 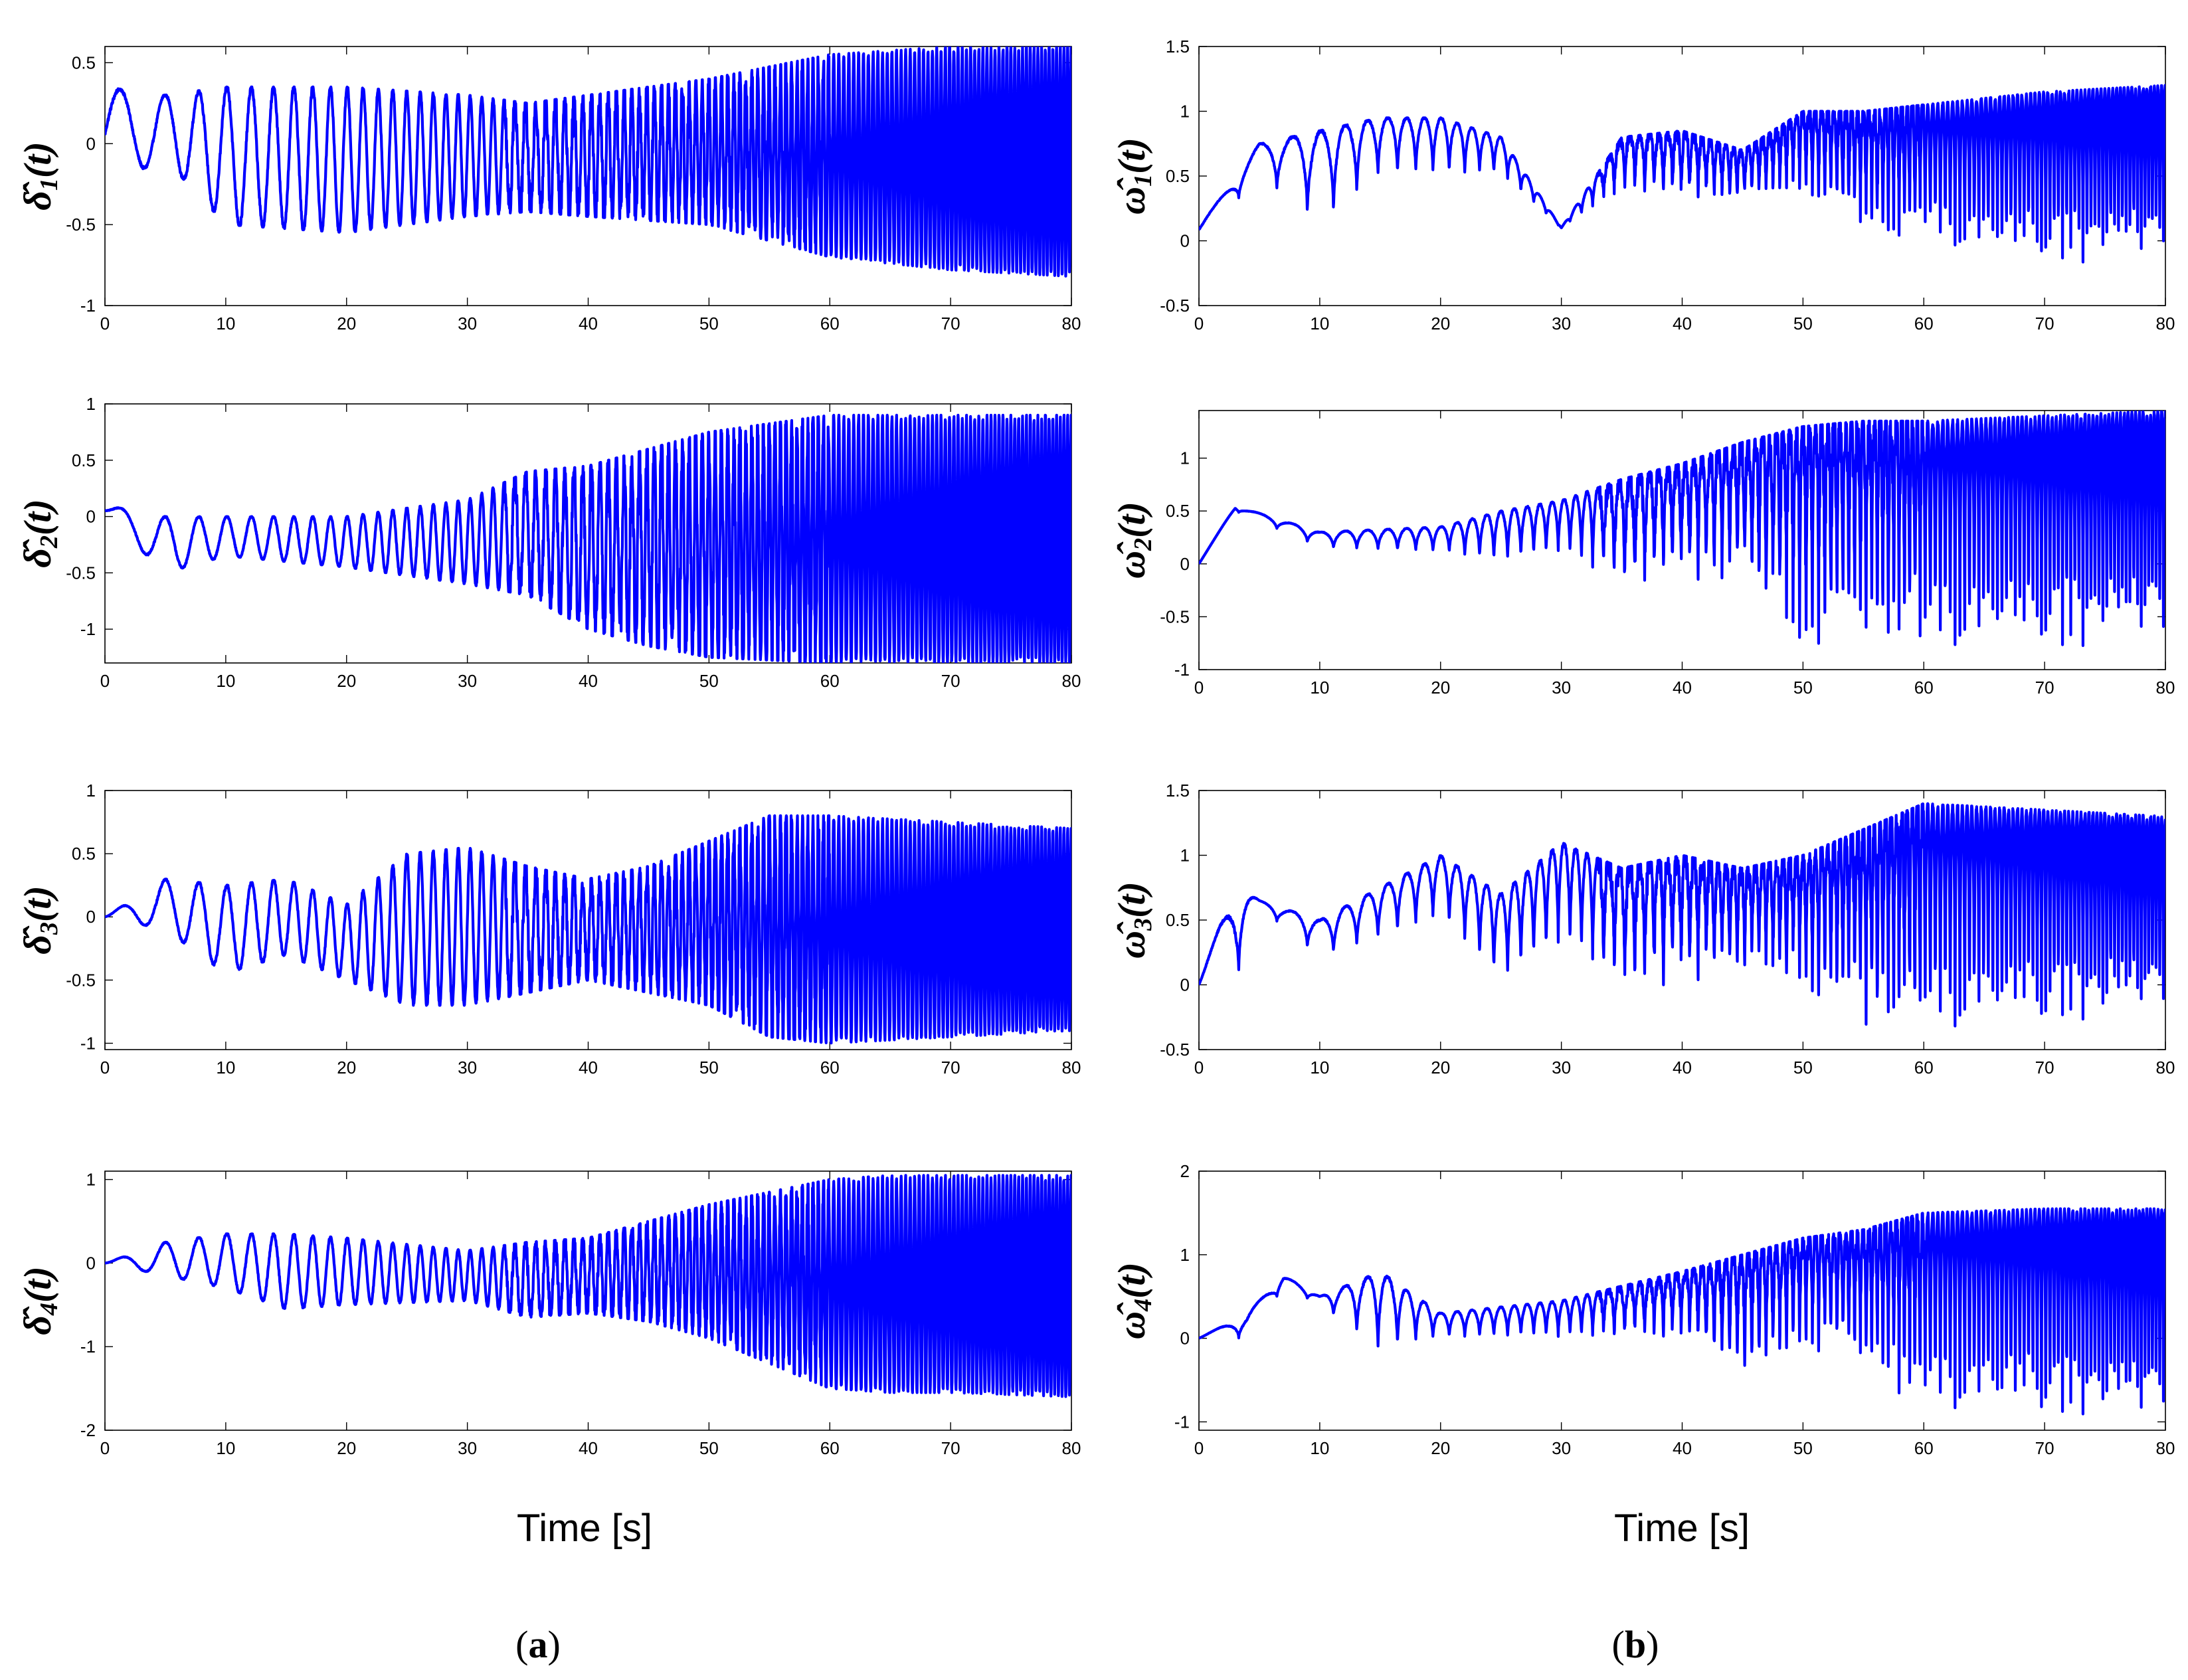 What do you see at coordinates (1185, 1339) in the screenshot?
I see `ytick-label-b4-1: 0` at bounding box center [1185, 1339].